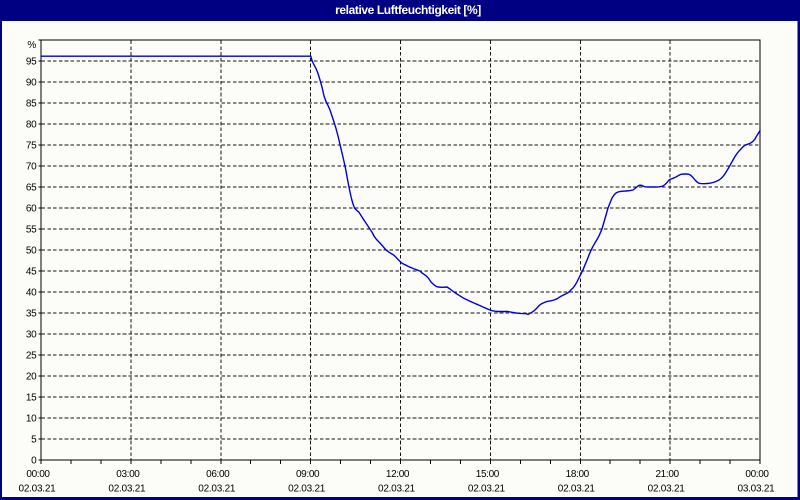  Describe the element at coordinates (31, 272) in the screenshot. I see `svg-text: 45` at that location.